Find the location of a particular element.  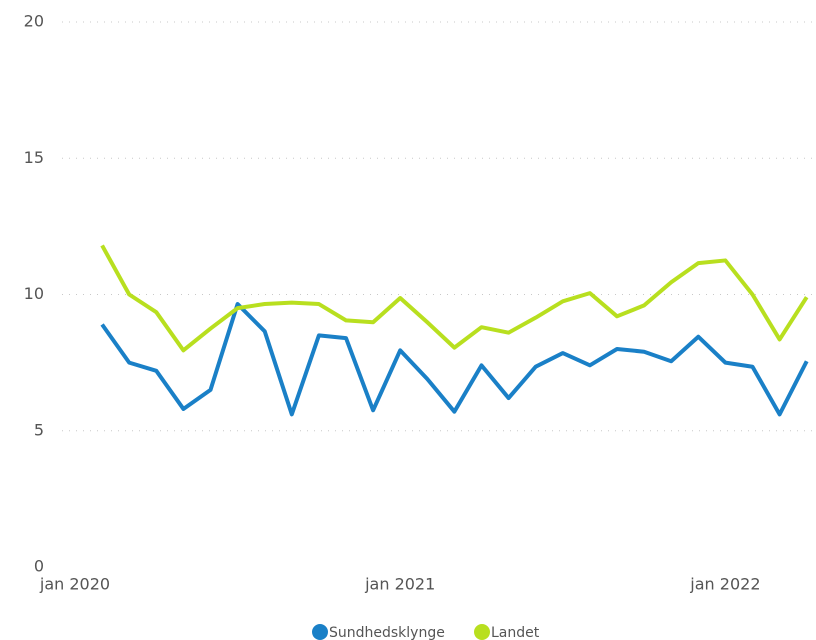

y-tick-label: 15 is located at coordinates (34, 157).